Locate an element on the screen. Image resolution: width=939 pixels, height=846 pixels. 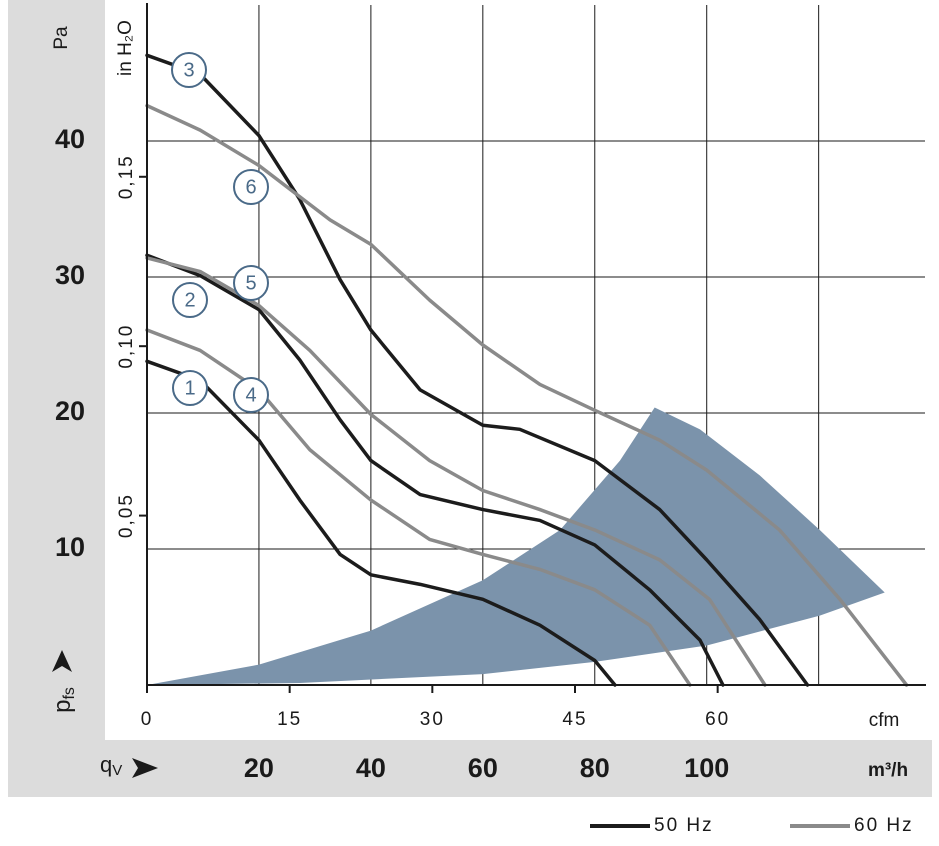
x-tick-label: 20 is located at coordinates (259, 768).